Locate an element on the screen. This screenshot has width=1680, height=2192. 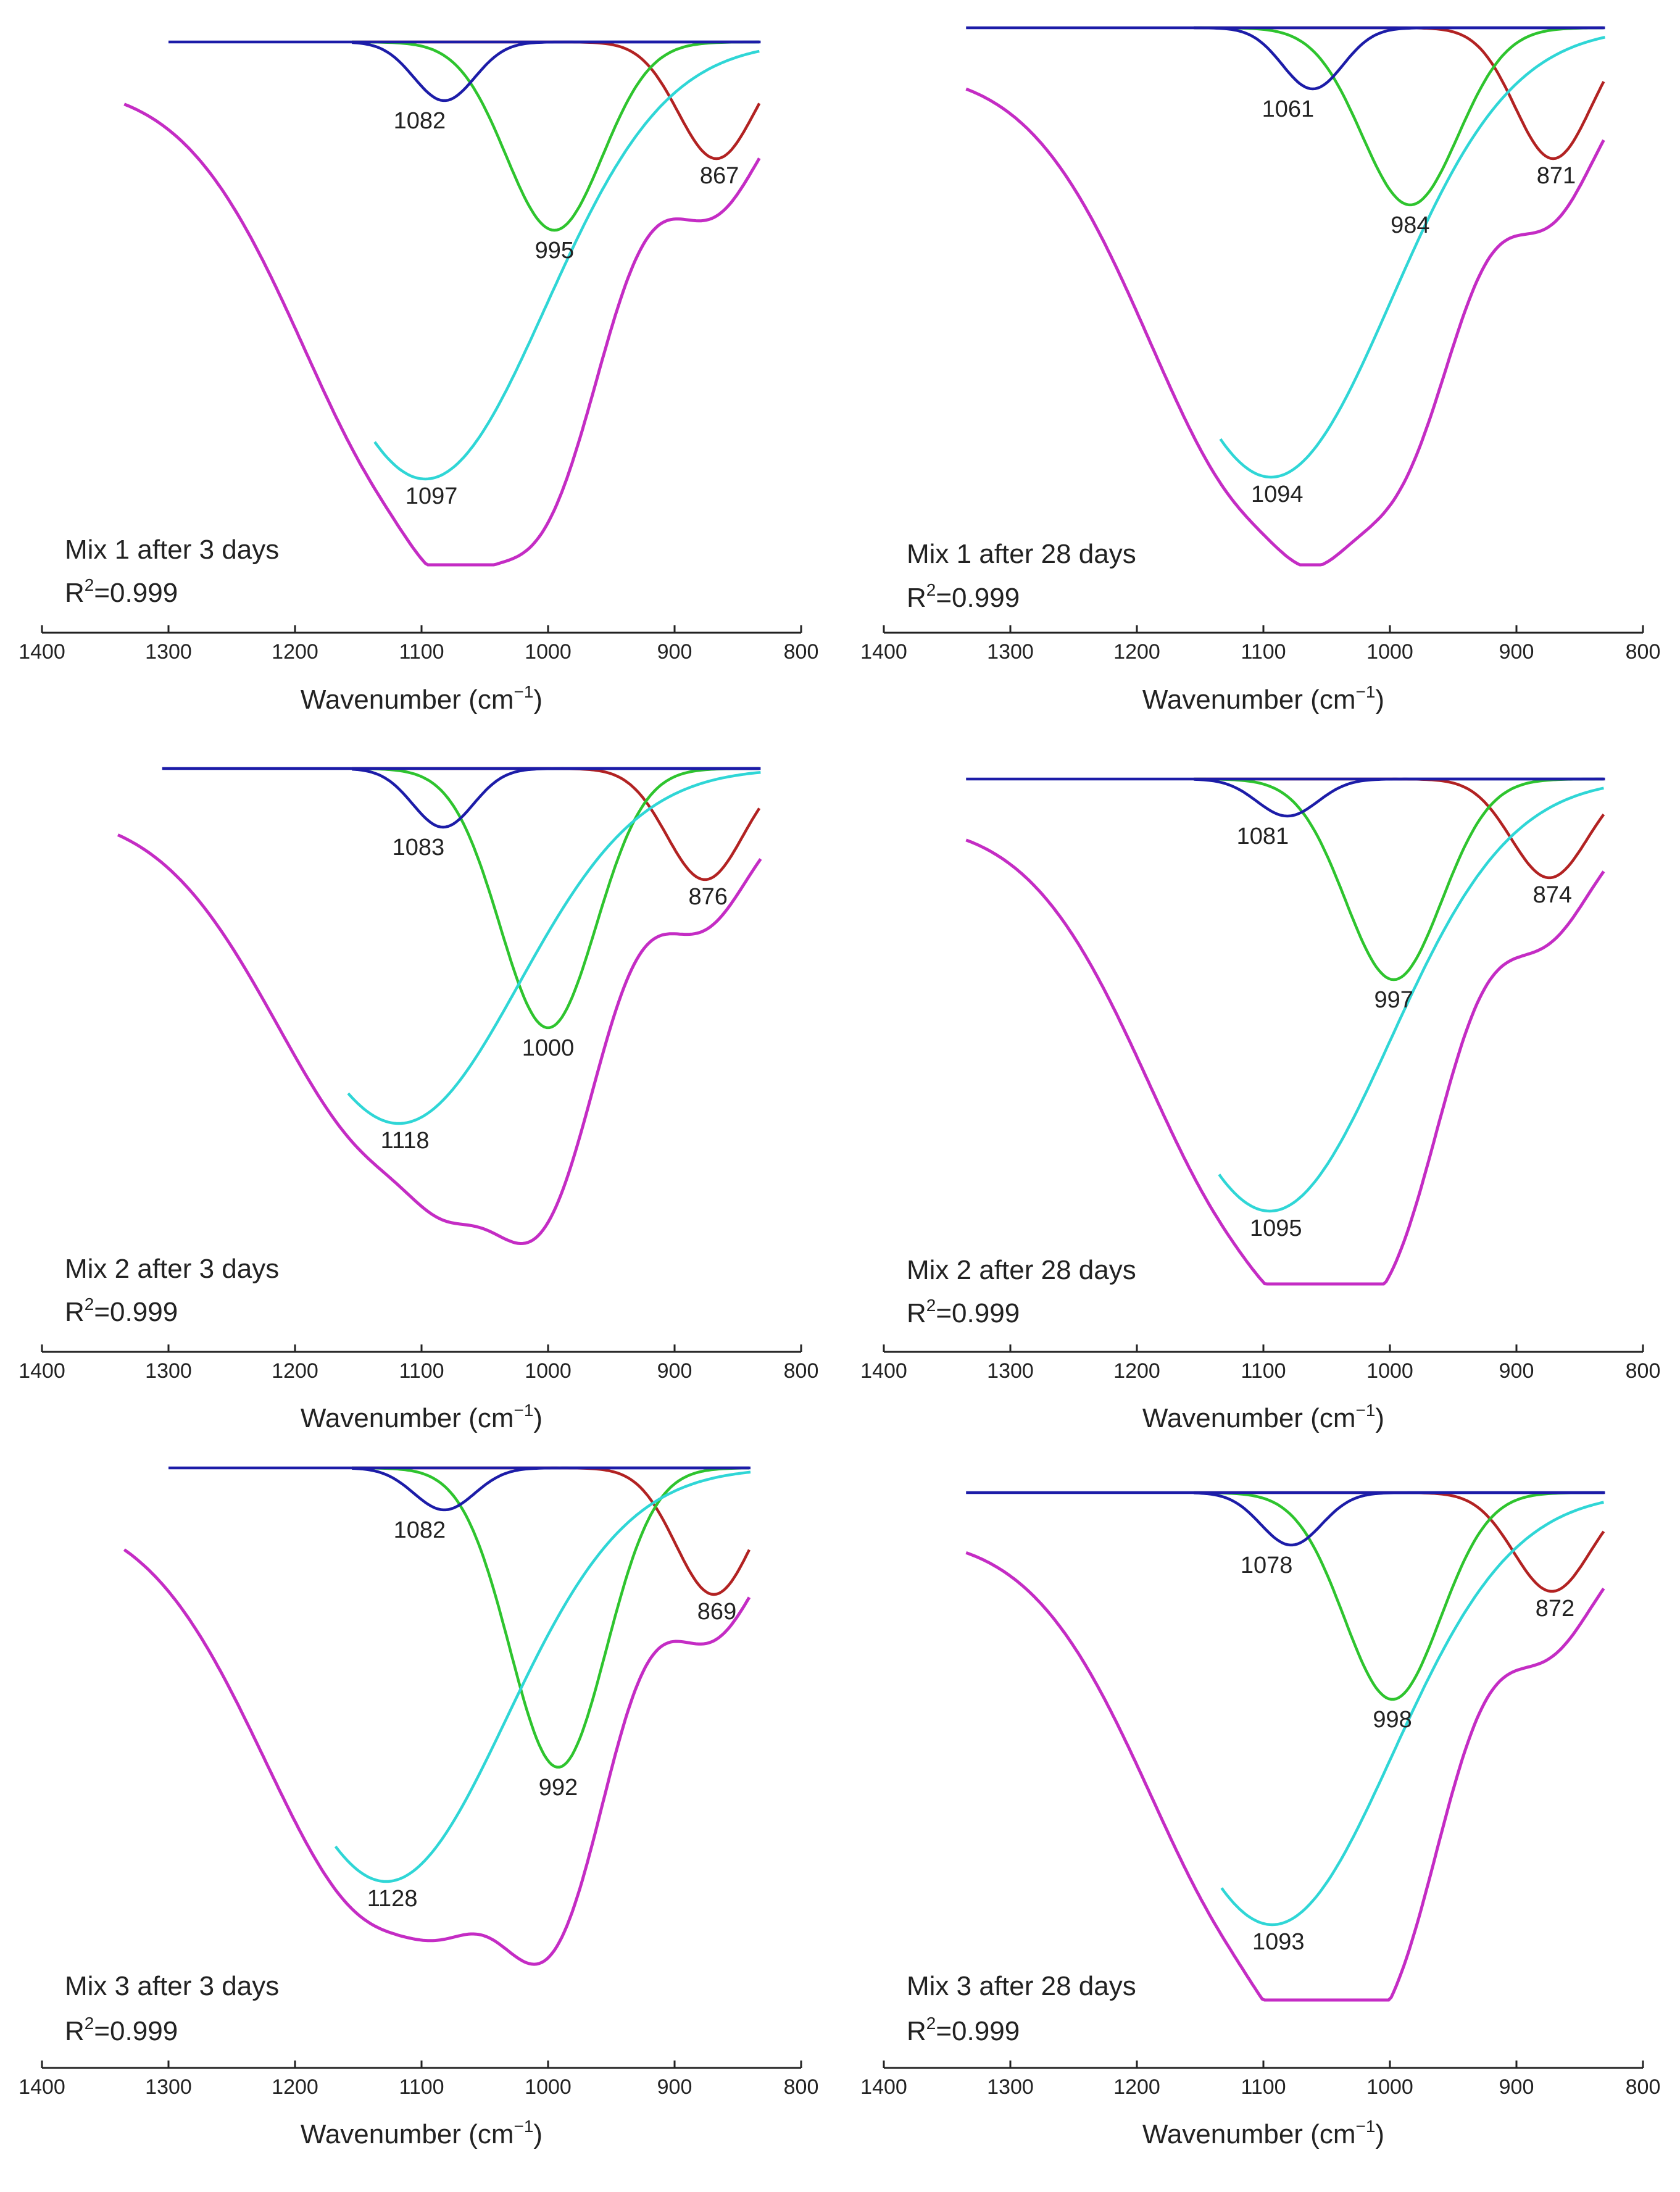
peak-label-992: 992 is located at coordinates (558, 1788).